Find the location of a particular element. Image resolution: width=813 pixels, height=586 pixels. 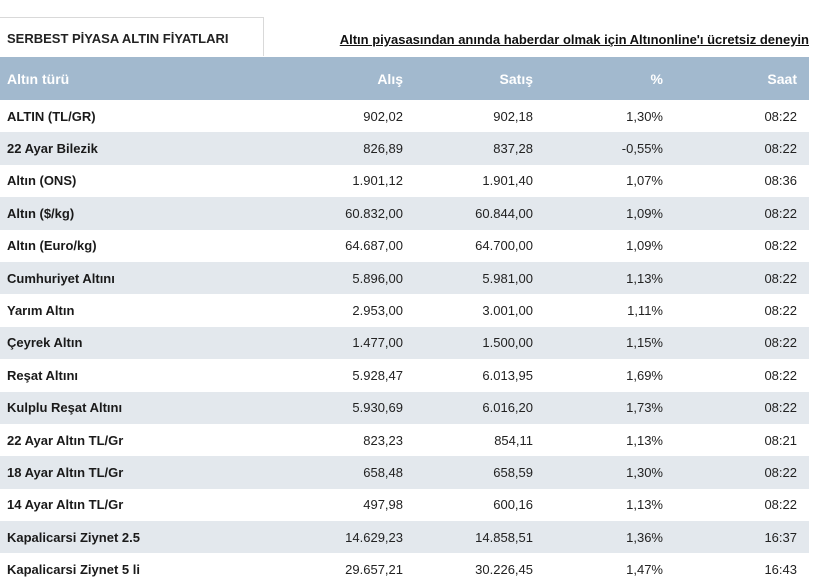

buy-price-cell: 29.657,21 is located at coordinates (346, 569).